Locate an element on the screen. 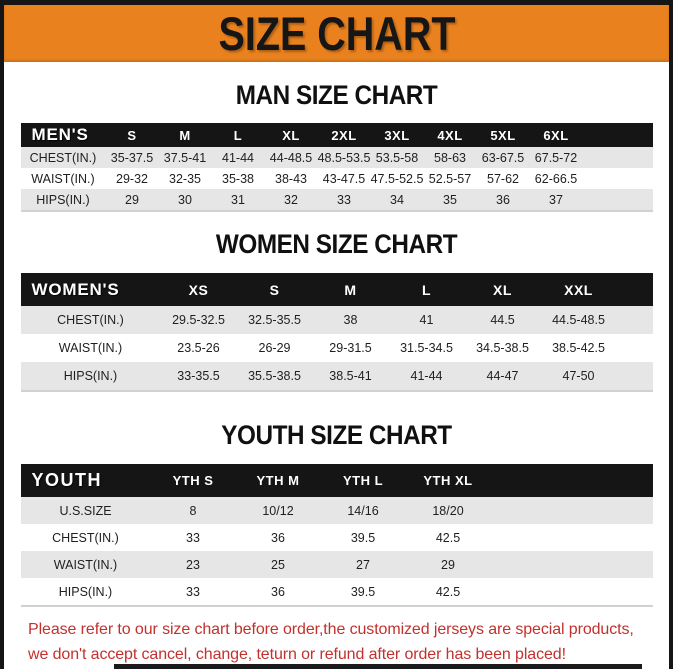 Image resolution: width=673 pixels, height=669 pixels. women-header-label: WOMEN'S is located at coordinates (75, 289).